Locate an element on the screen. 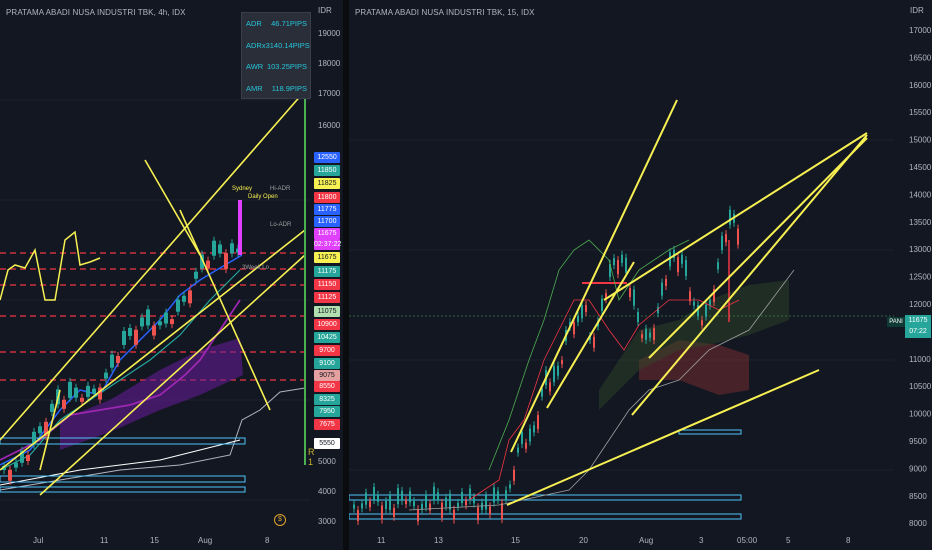 This screenshot has width=932, height=550. clock-icon: $ is located at coordinates (280, 520).